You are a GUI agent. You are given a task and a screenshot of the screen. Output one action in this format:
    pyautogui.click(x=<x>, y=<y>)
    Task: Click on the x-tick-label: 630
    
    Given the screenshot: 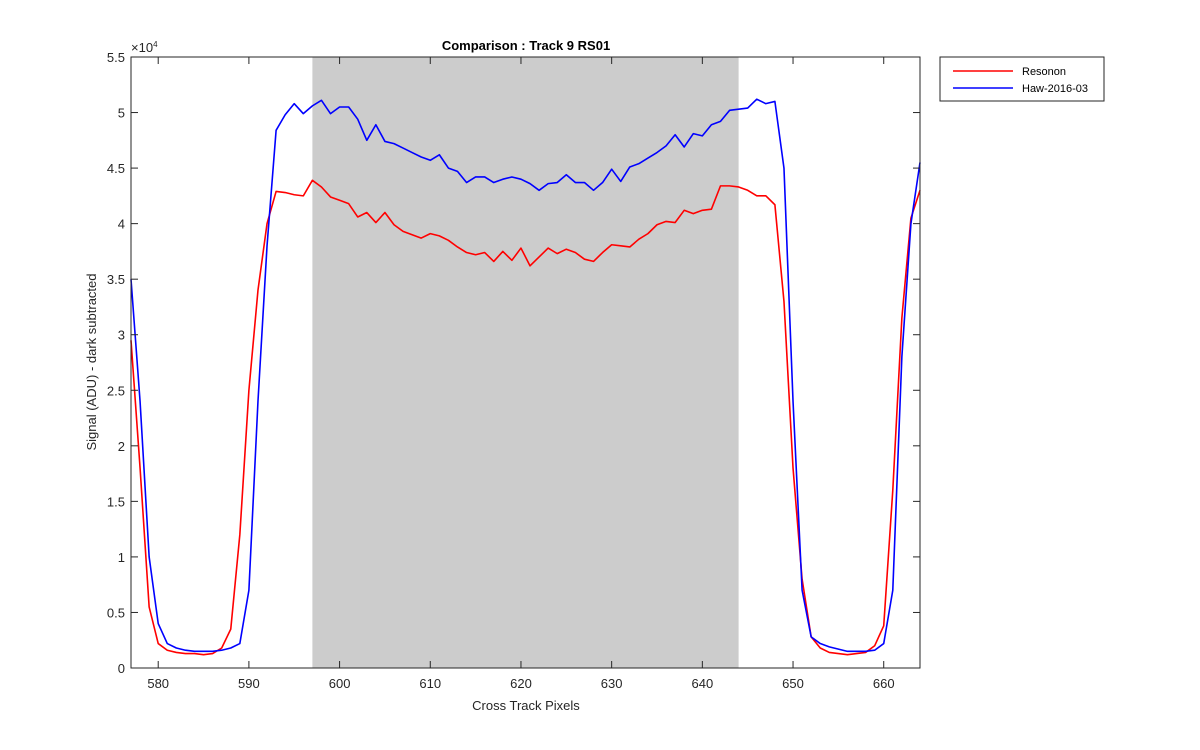 What is the action you would take?
    pyautogui.click(x=612, y=683)
    